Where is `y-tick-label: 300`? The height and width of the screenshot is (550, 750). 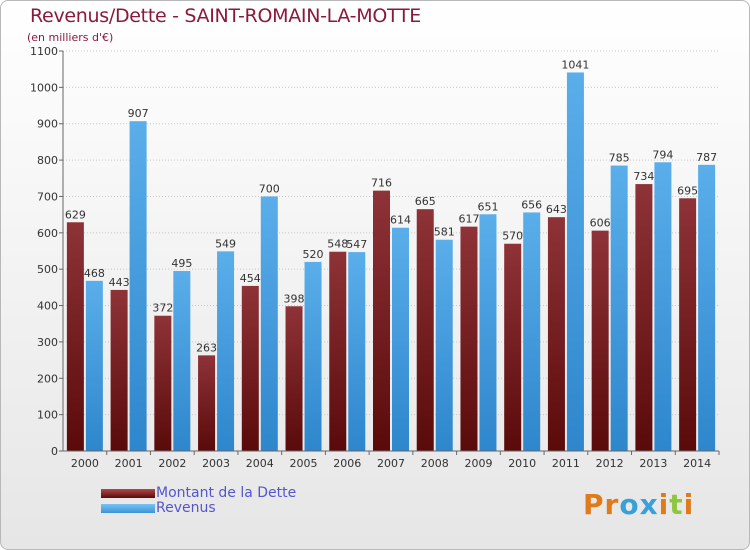 y-tick-label: 300 is located at coordinates (47, 342).